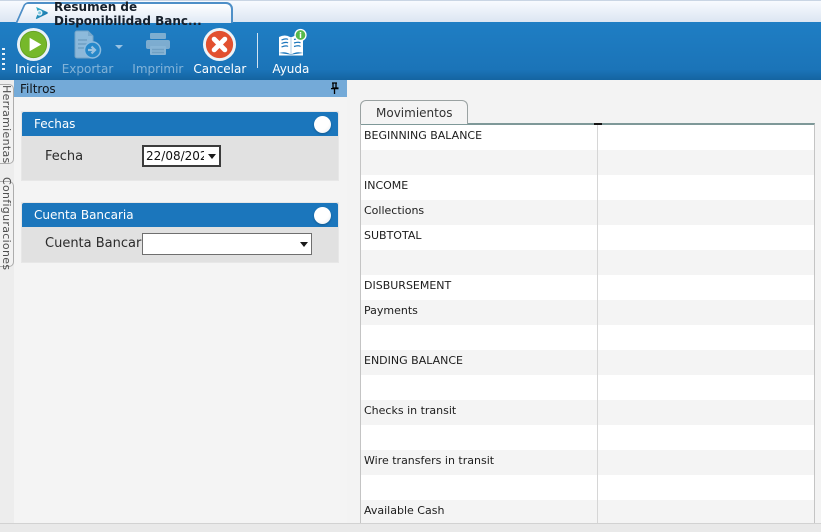 This screenshot has height=532, width=821. Describe the element at coordinates (180, 124) in the screenshot. I see `fechas-group-header: Fechas` at that location.